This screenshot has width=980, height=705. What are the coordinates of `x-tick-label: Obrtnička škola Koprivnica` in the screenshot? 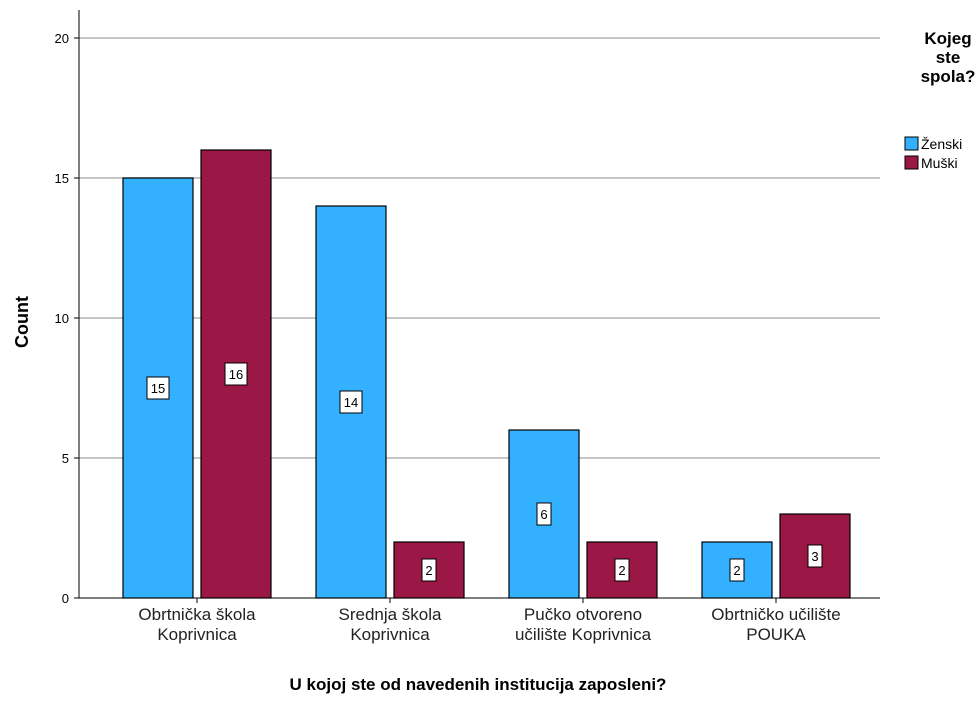 It's located at (197, 624).